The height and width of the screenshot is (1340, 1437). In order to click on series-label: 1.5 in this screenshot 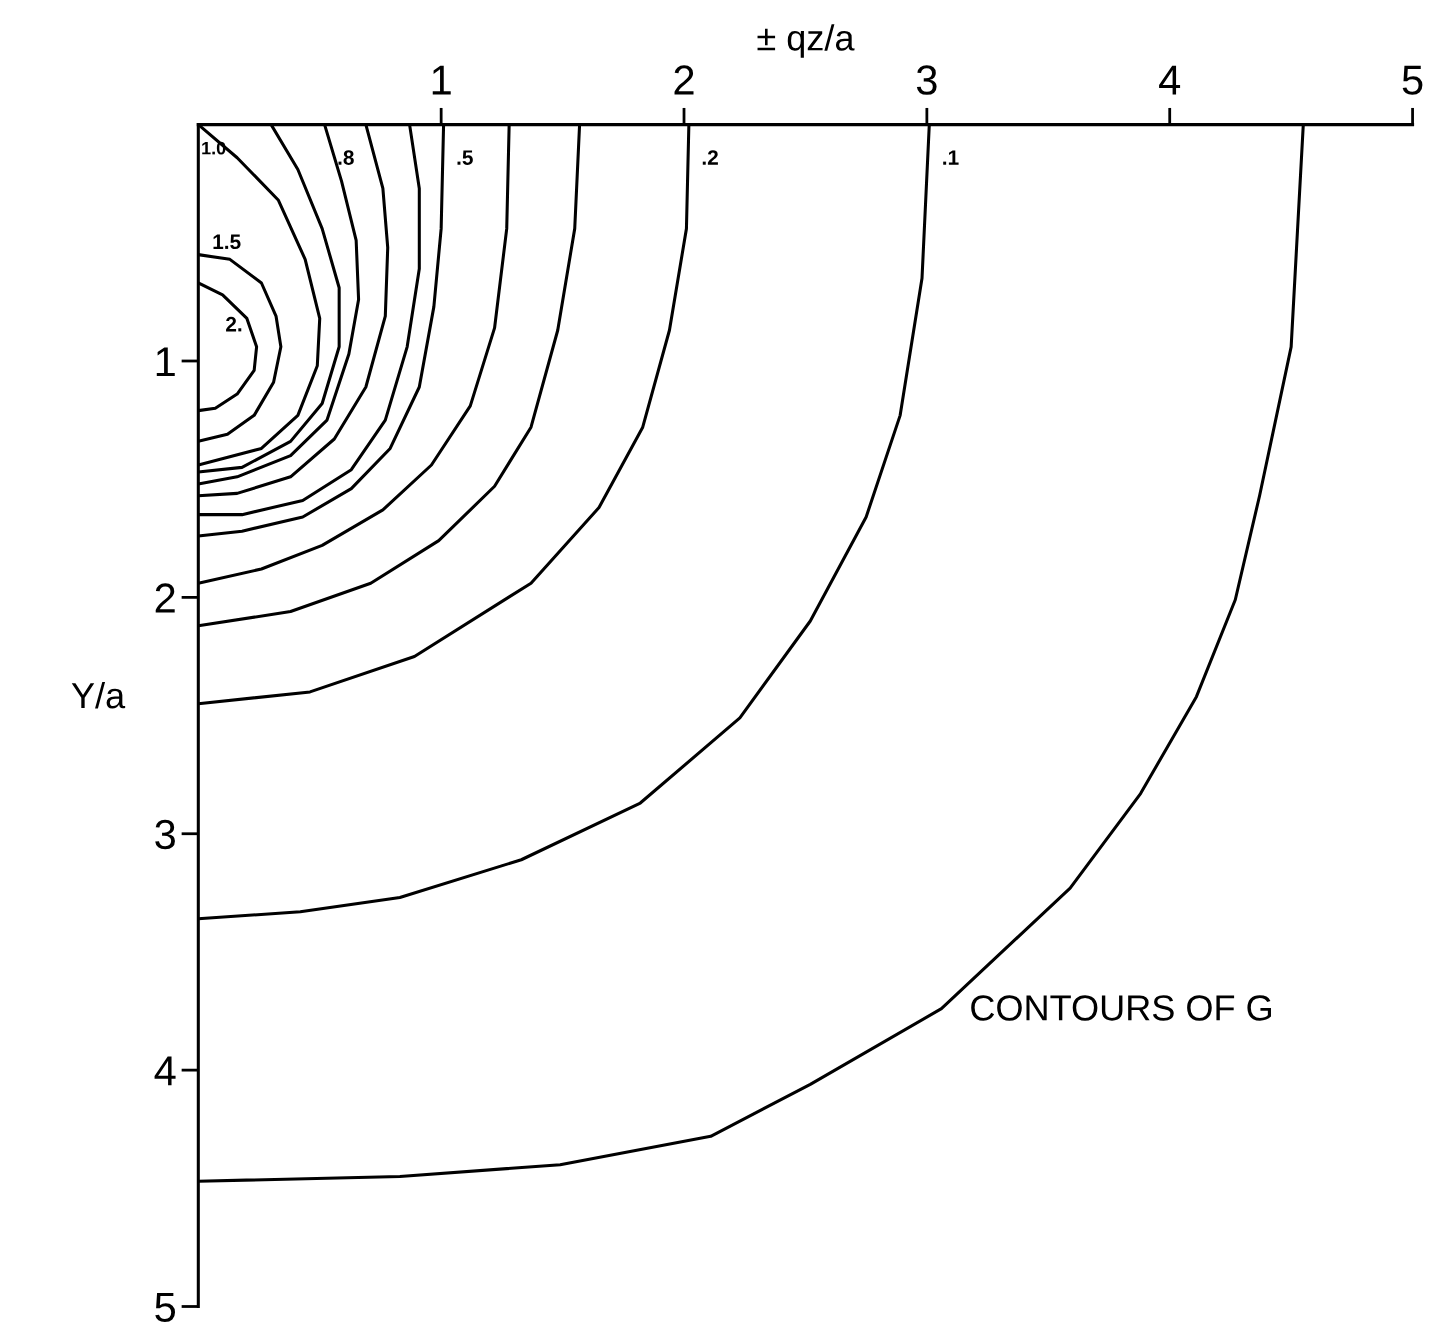, I will do `click(227, 242)`.